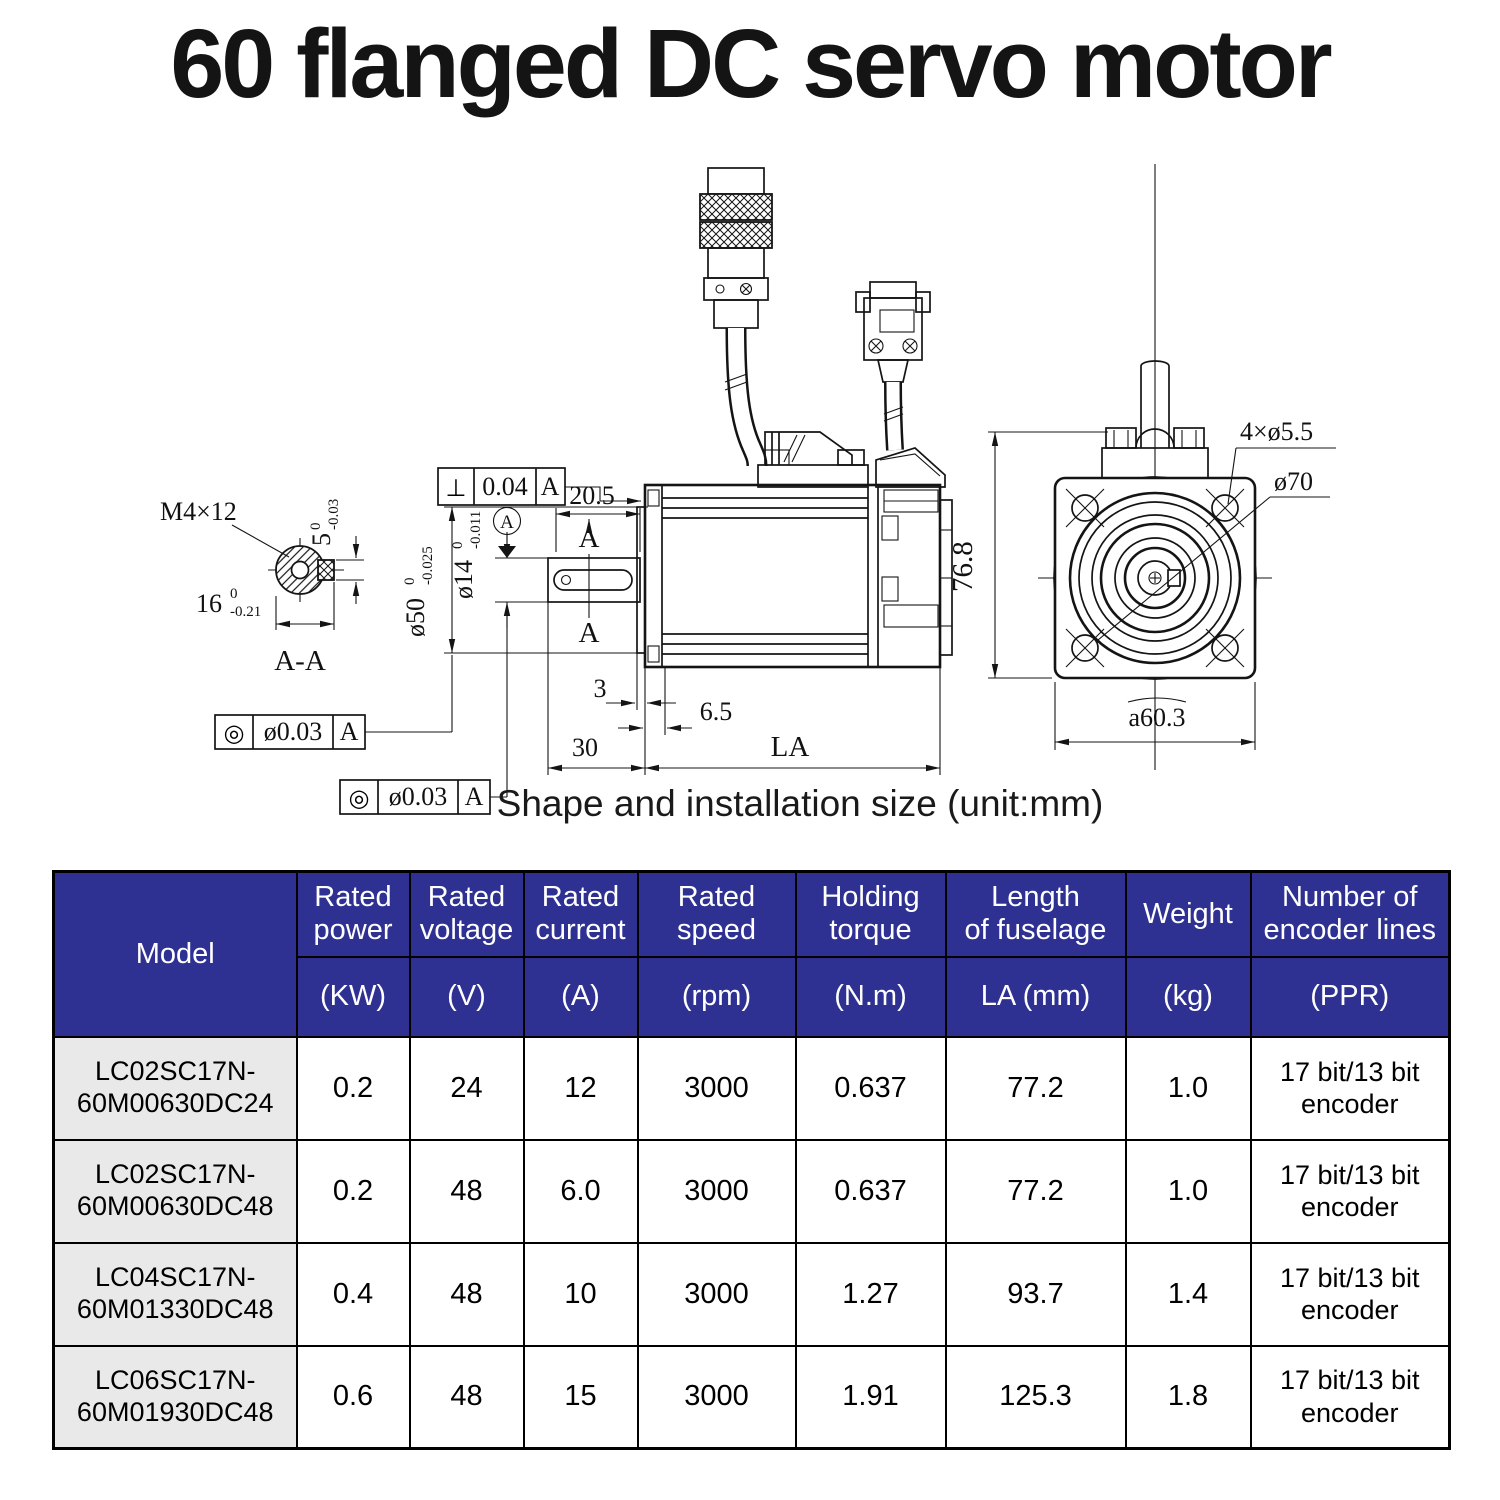 The height and width of the screenshot is (1500, 1500). I want to click on unit-speed: (rpm), so click(716, 996).